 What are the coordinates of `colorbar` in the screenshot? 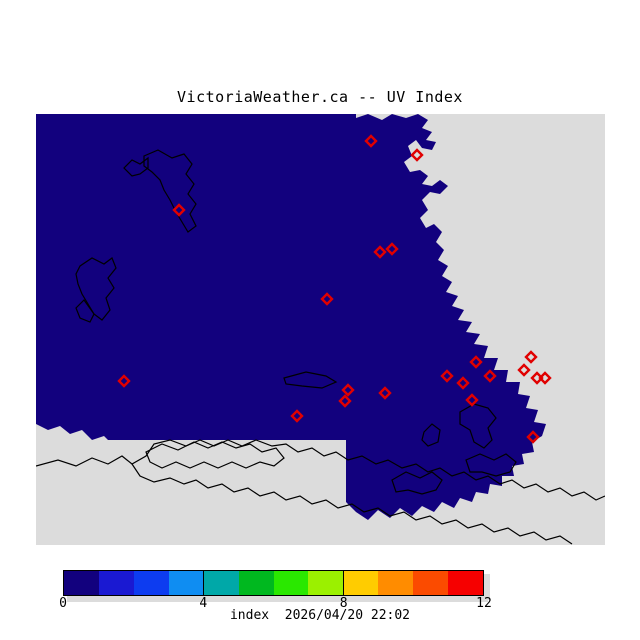 It's located at (276, 586).